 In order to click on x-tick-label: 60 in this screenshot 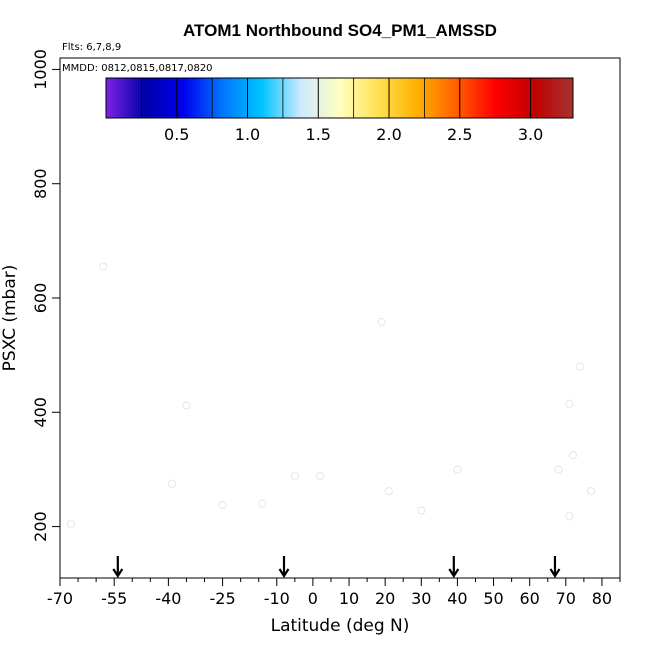, I will do `click(529, 598)`.